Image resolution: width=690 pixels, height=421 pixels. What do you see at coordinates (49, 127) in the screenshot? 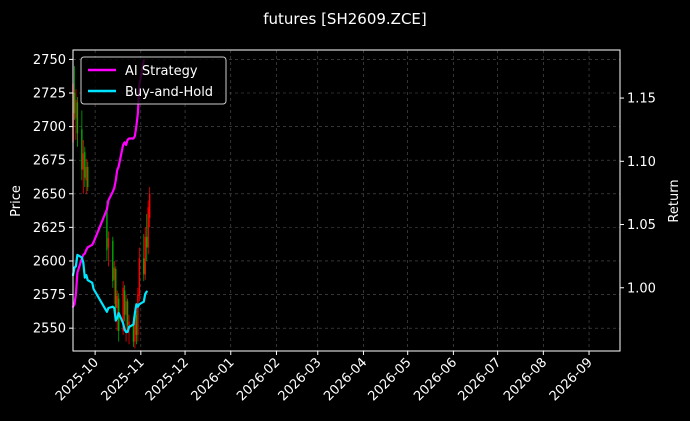
I see `left-tick-label: 2700` at bounding box center [49, 127].